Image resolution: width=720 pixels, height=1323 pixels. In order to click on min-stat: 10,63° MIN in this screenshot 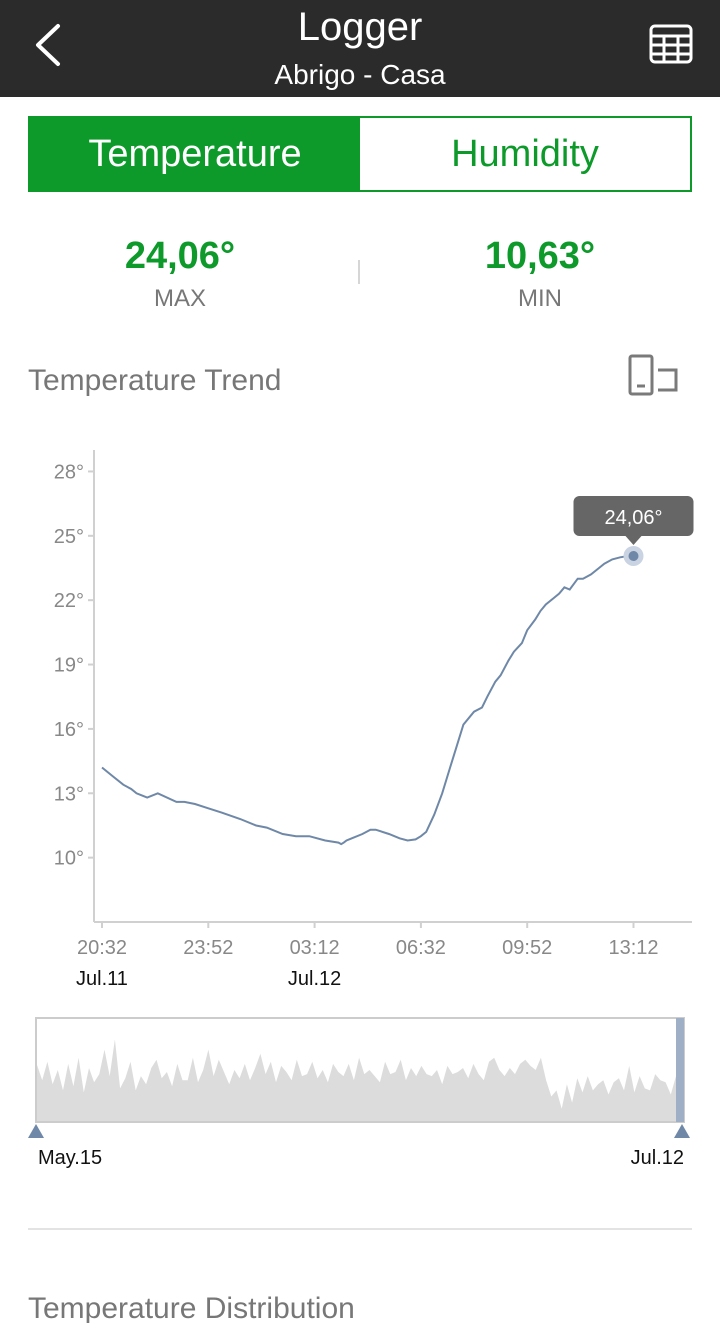, I will do `click(540, 271)`.